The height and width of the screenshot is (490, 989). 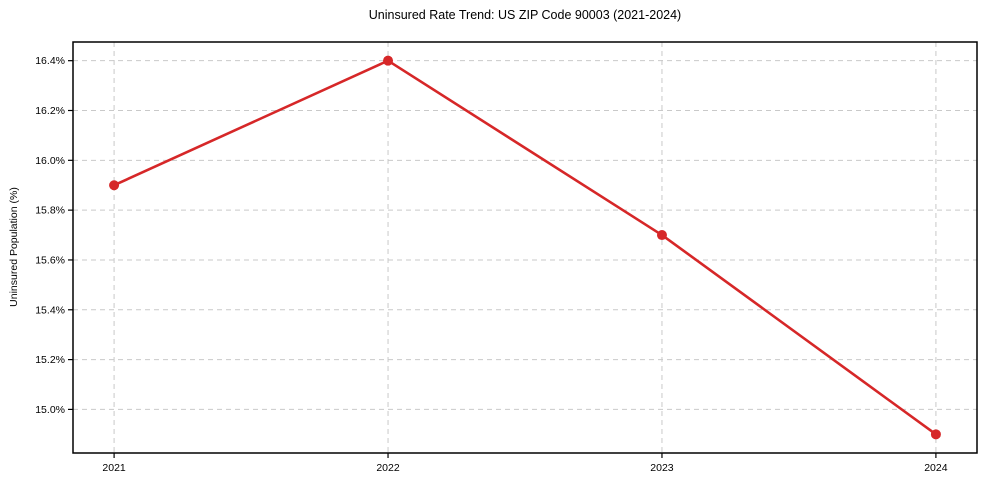 I want to click on x-tick-label: 2022, so click(x=388, y=468).